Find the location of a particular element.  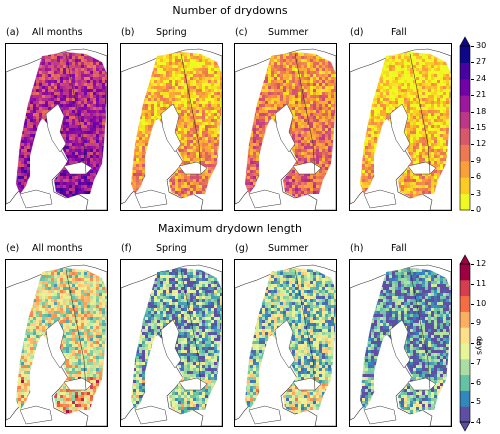

map-panel-a is located at coordinates (56, 127).